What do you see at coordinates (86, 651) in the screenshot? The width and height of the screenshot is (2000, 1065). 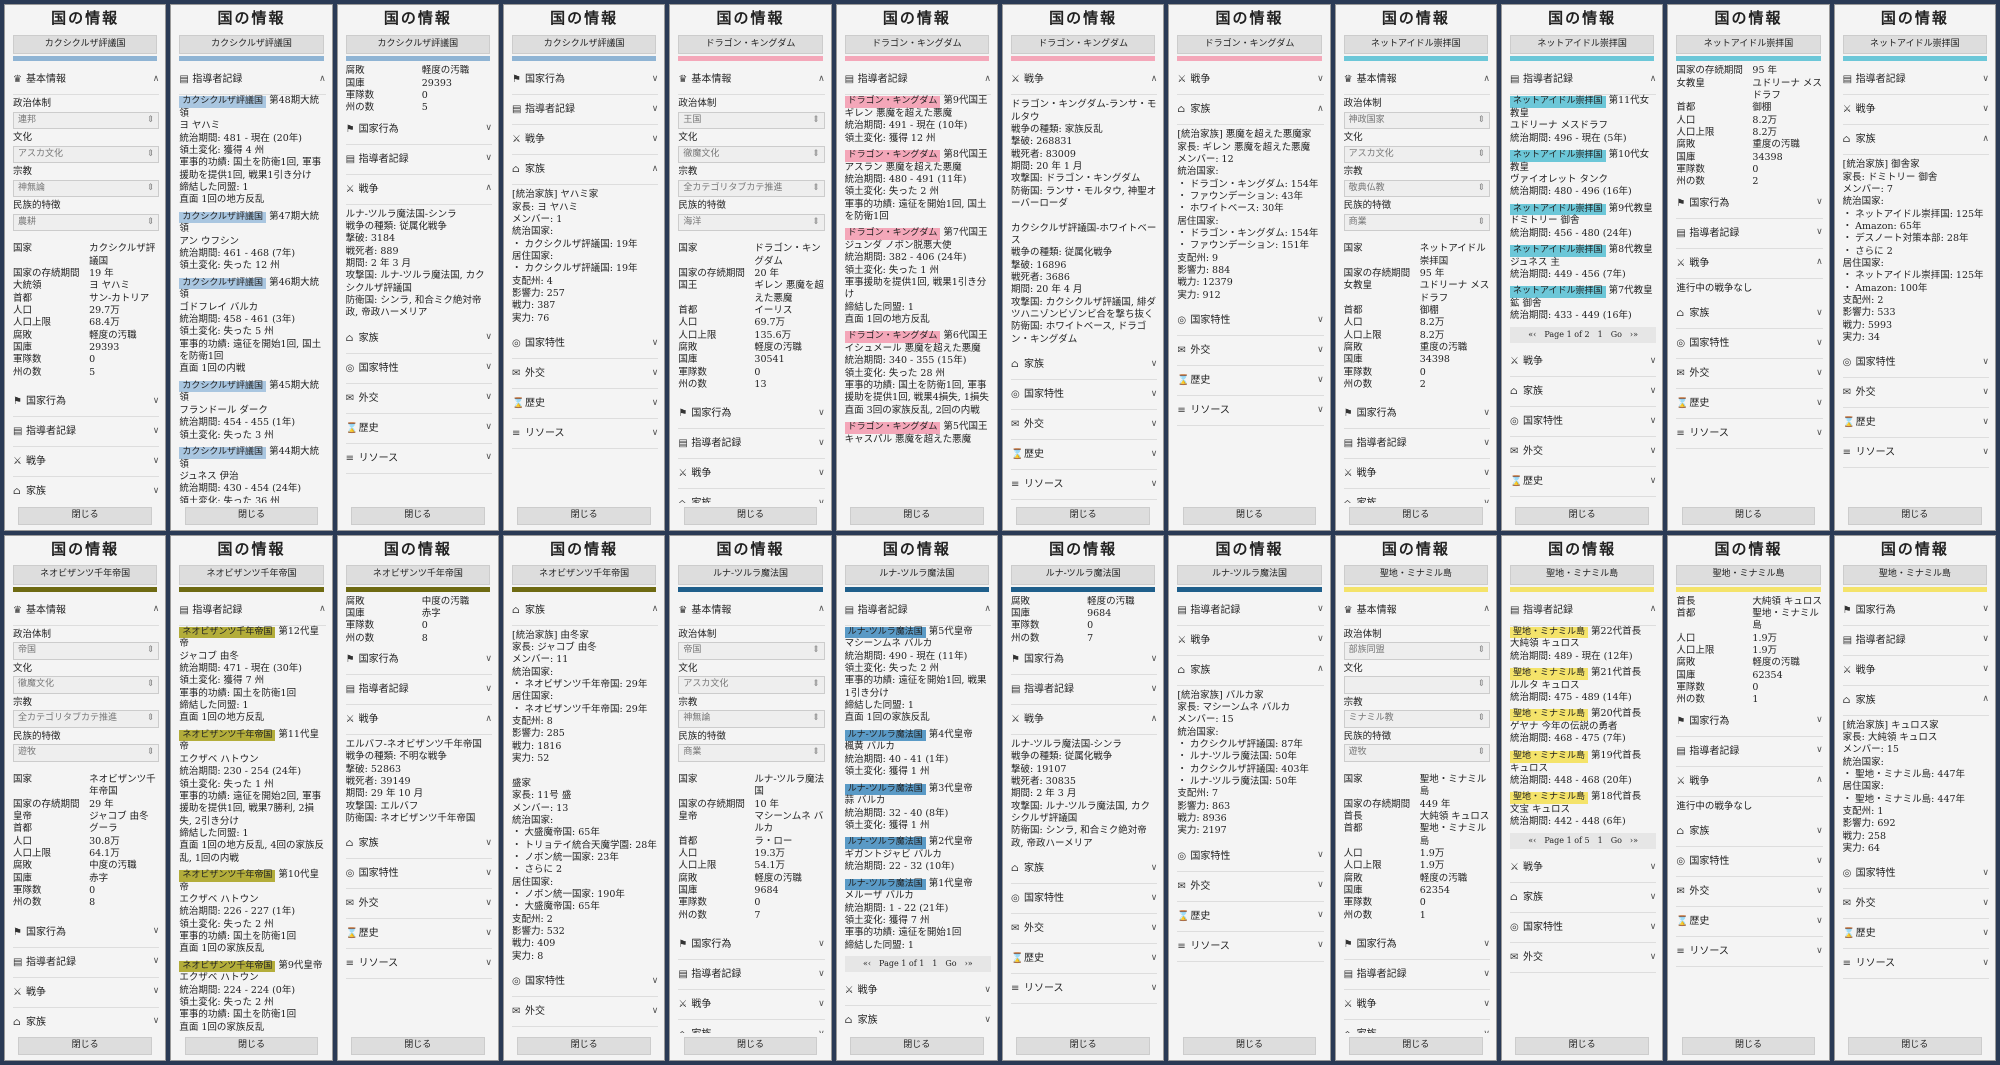 I see `select-field: 帝国 ⇕` at bounding box center [86, 651].